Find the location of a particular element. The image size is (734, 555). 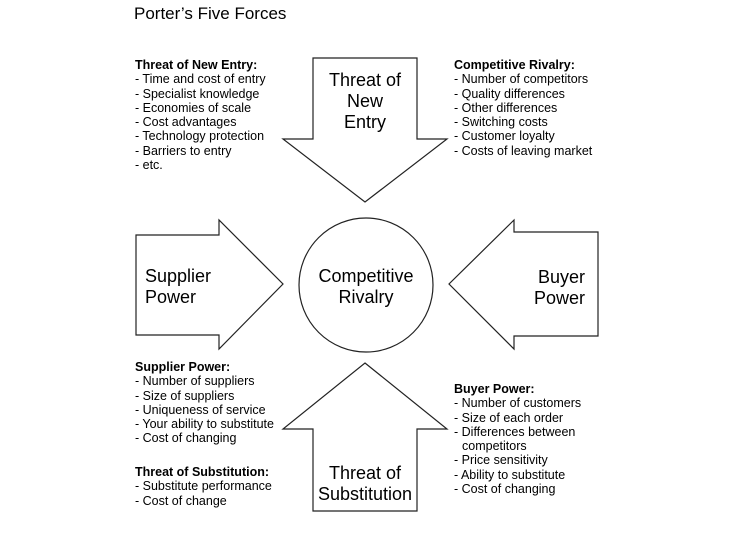

notes-item: - Your ability to substitute is located at coordinates (204, 424).